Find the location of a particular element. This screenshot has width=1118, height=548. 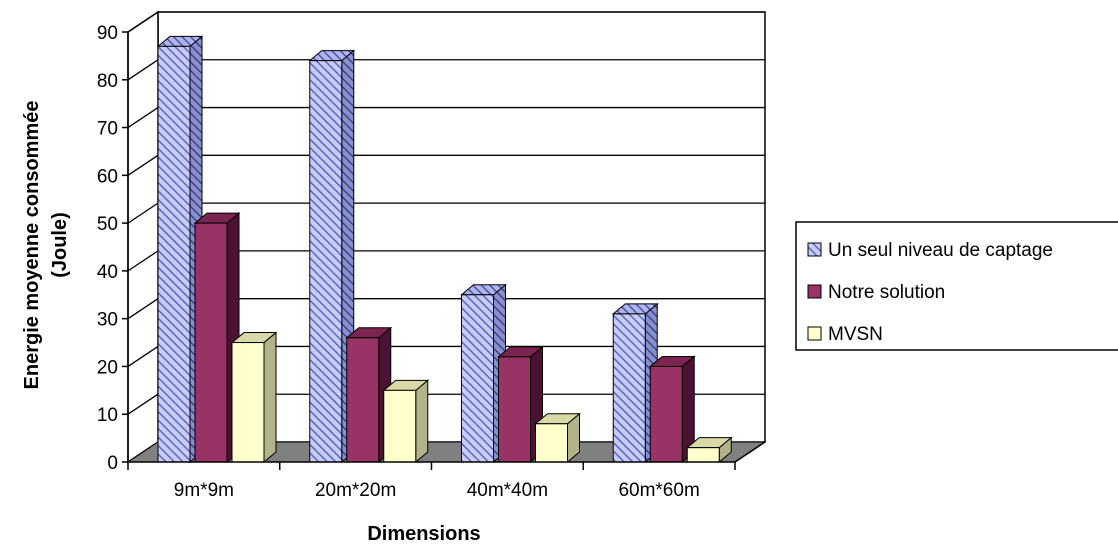

y-axis-title: Energie moyenne consommée is located at coordinates (32, 245).